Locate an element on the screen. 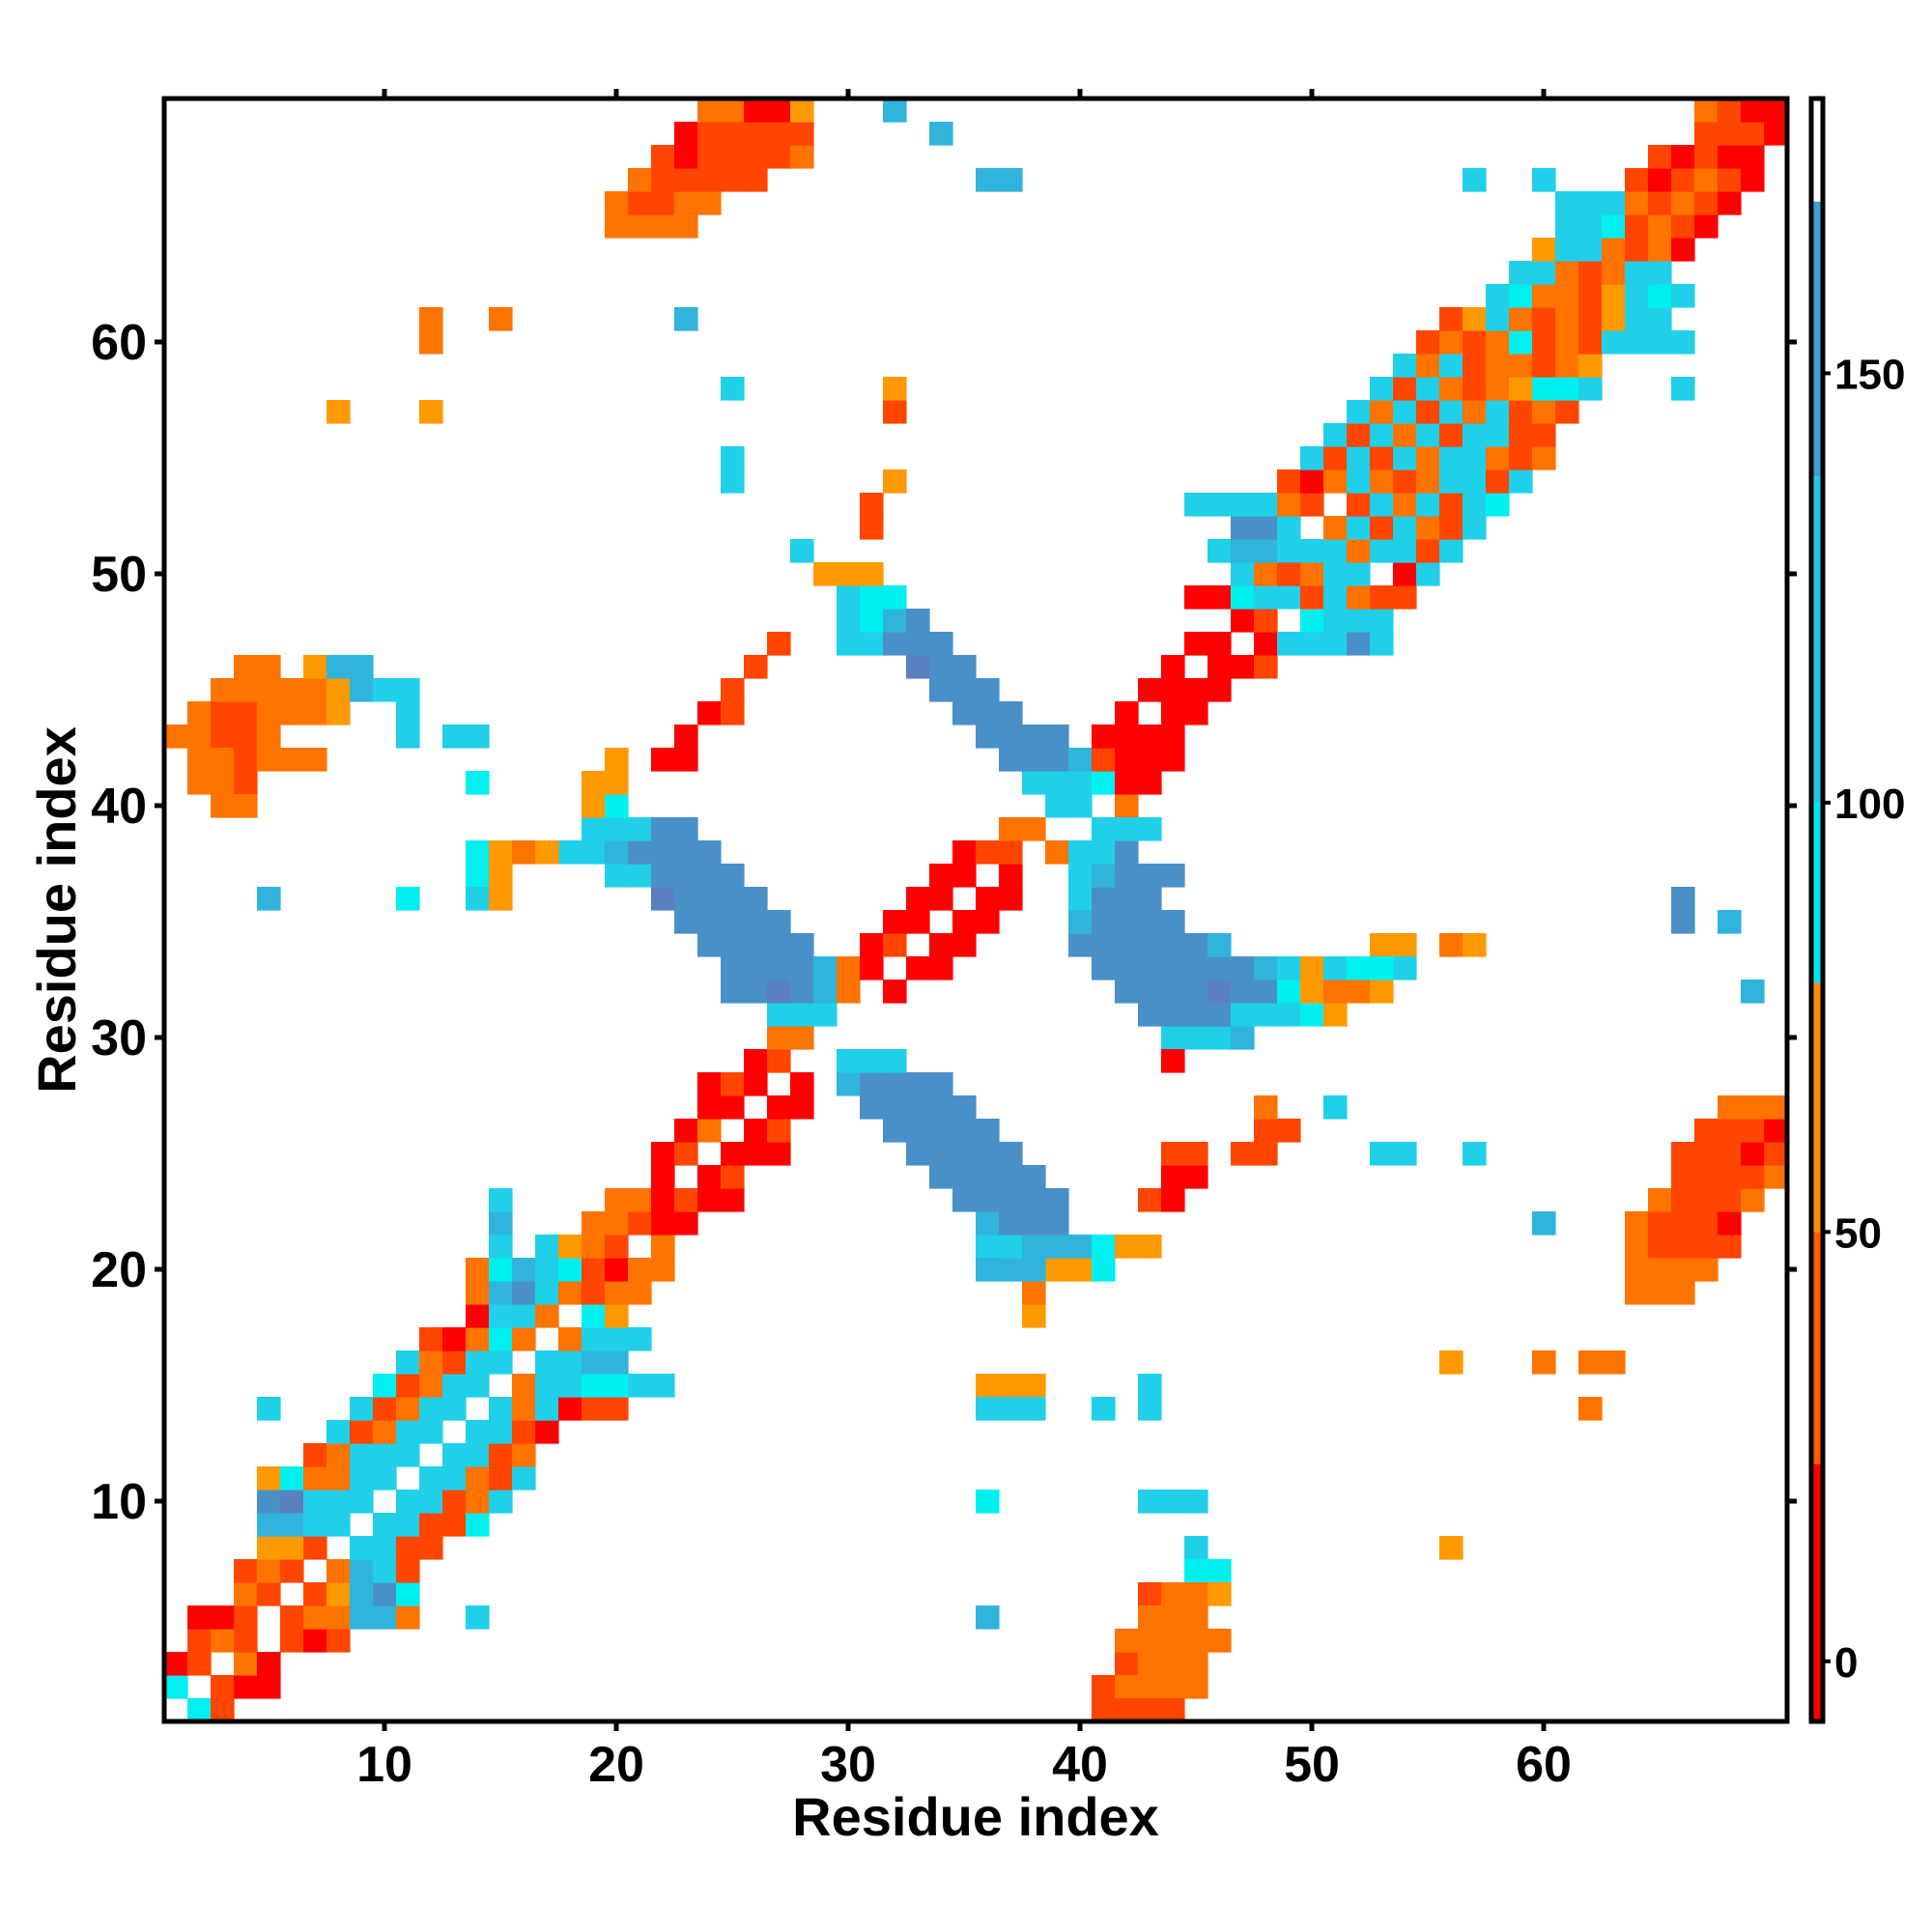 This screenshot has height=1932, width=1932. y-tick-label: 20 is located at coordinates (119, 1270).